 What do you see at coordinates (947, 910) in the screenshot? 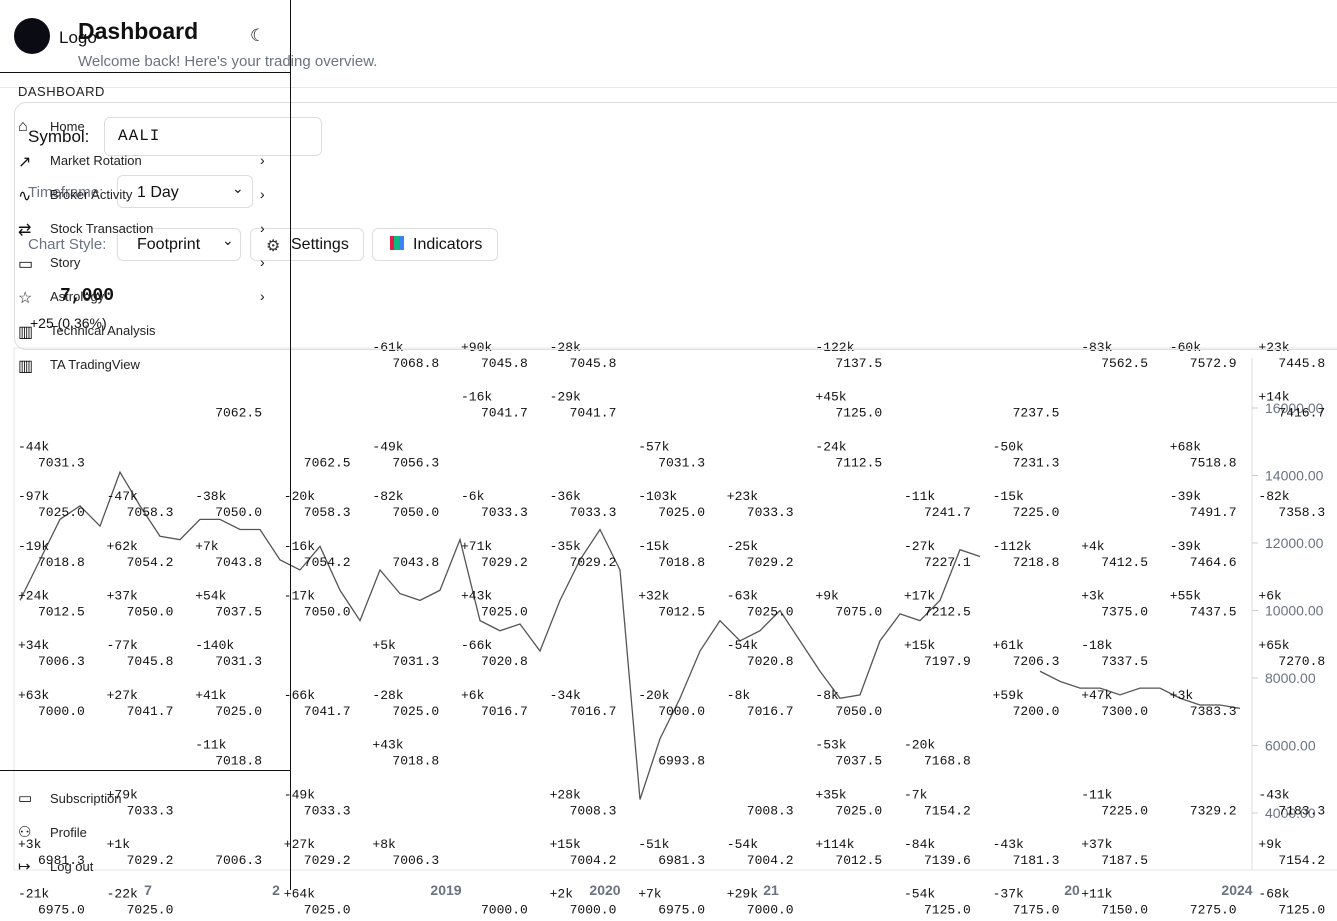
I see `footprint-price: 7125.0` at bounding box center [947, 910].